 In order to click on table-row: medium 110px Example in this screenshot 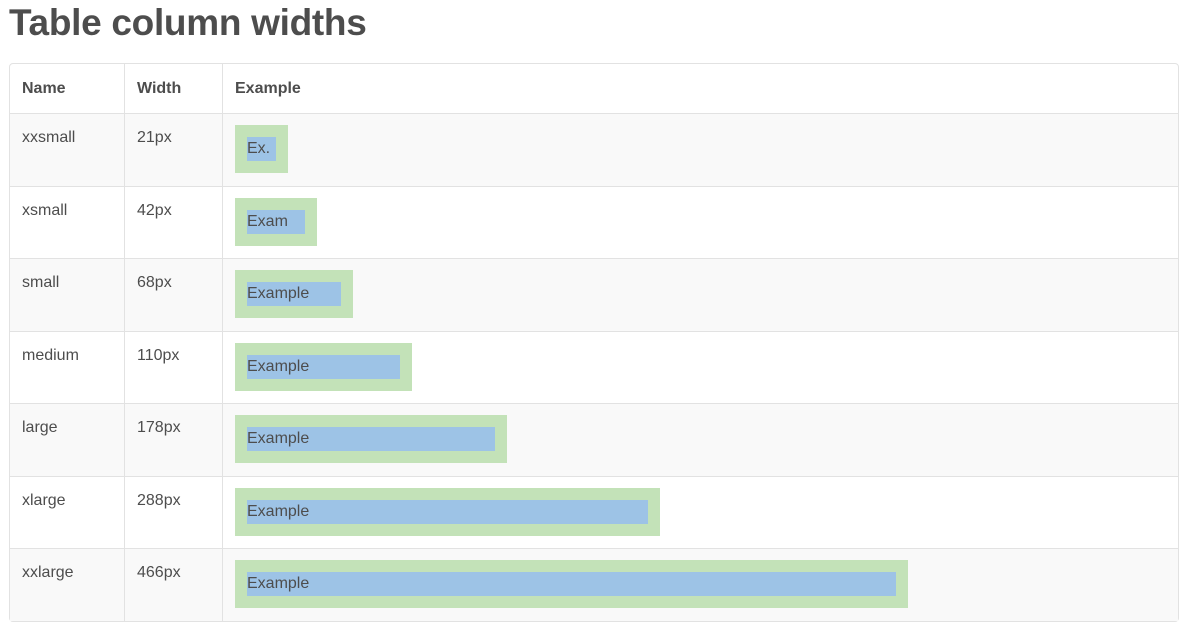, I will do `click(594, 367)`.